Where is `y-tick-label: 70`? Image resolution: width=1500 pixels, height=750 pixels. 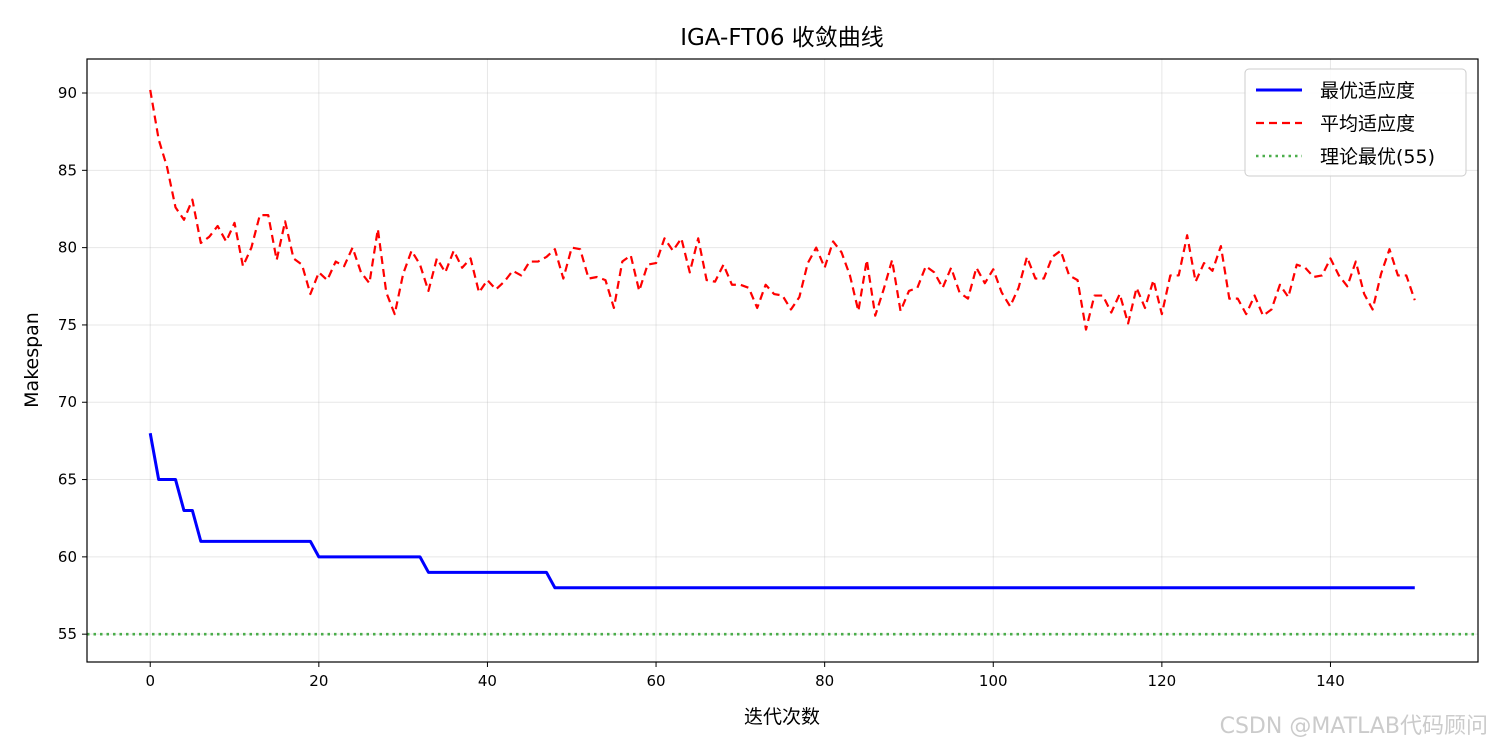
y-tick-label: 70 is located at coordinates (67, 402).